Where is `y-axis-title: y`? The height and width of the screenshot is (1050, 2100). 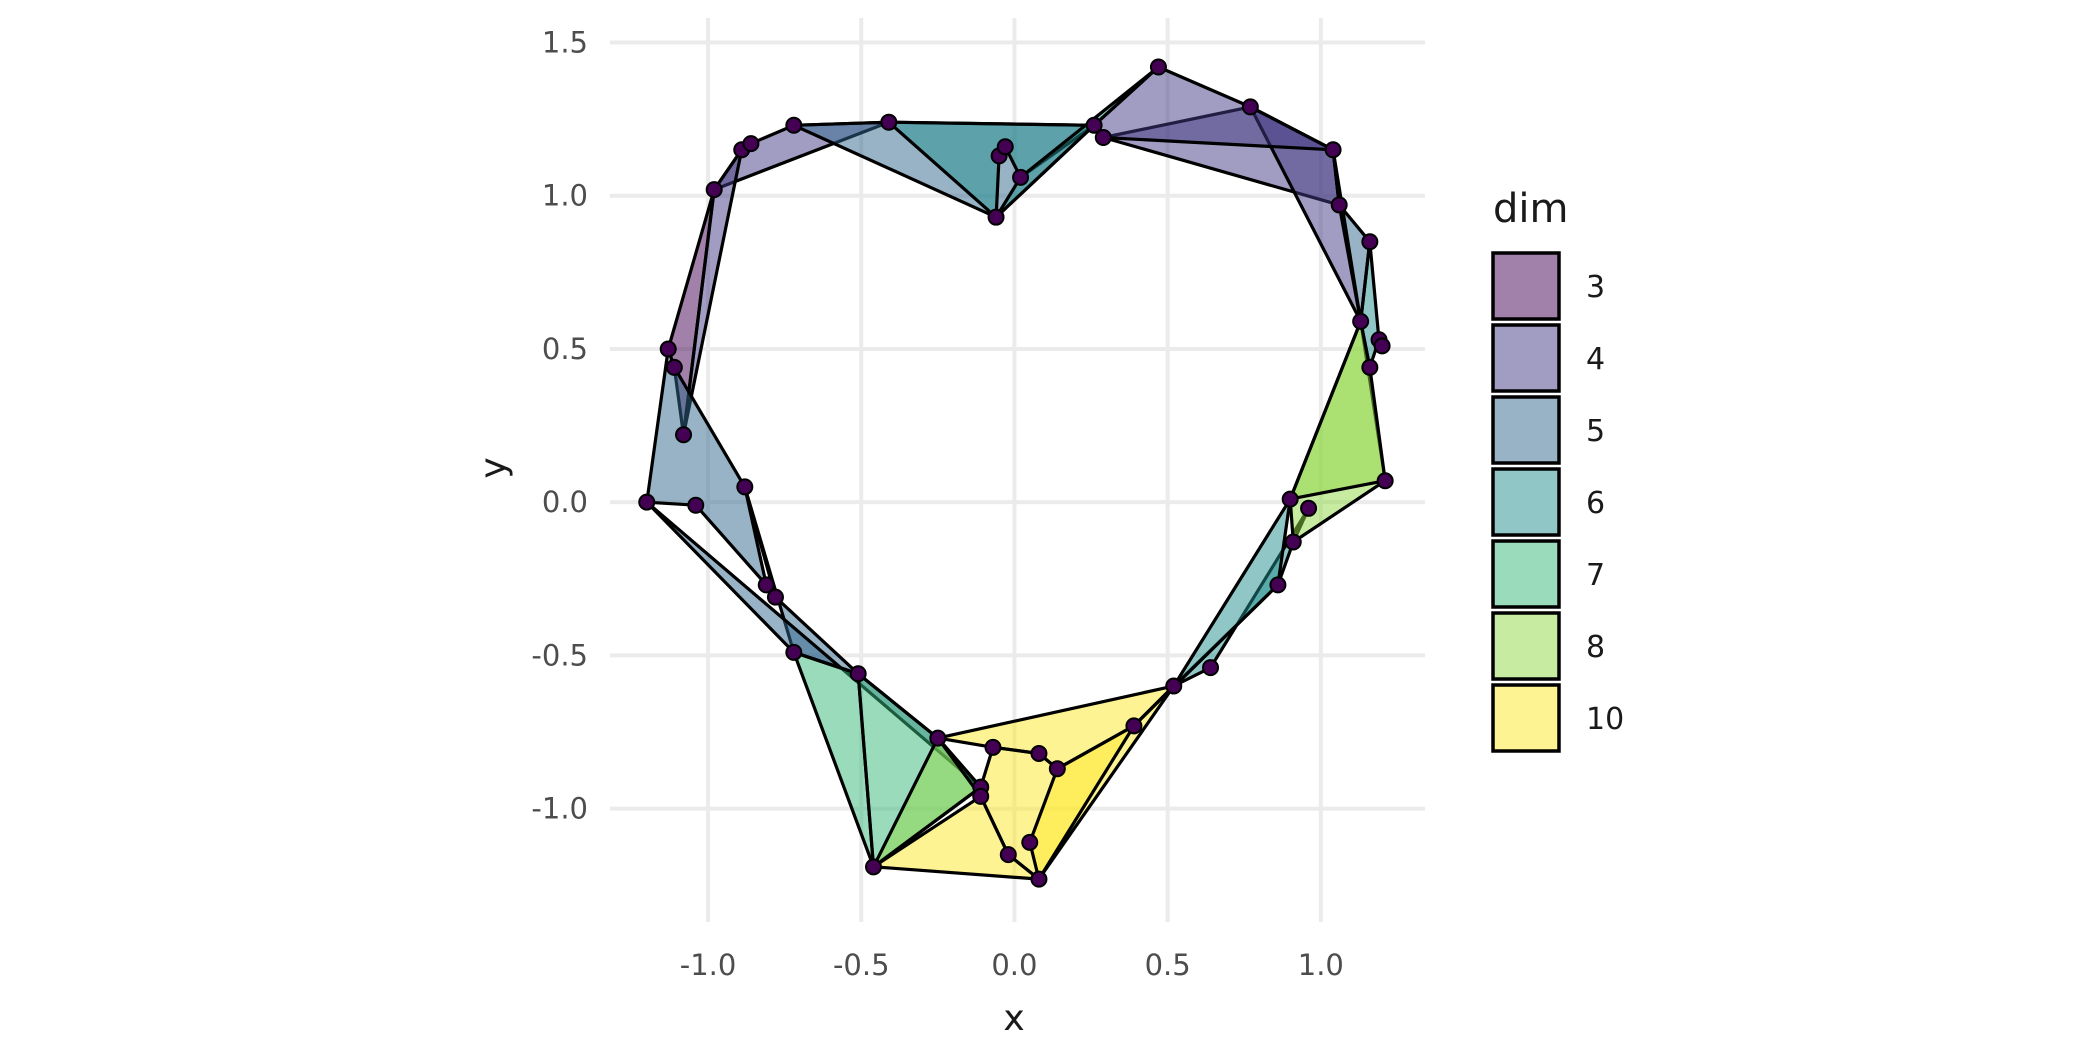 y-axis-title: y is located at coordinates (493, 467).